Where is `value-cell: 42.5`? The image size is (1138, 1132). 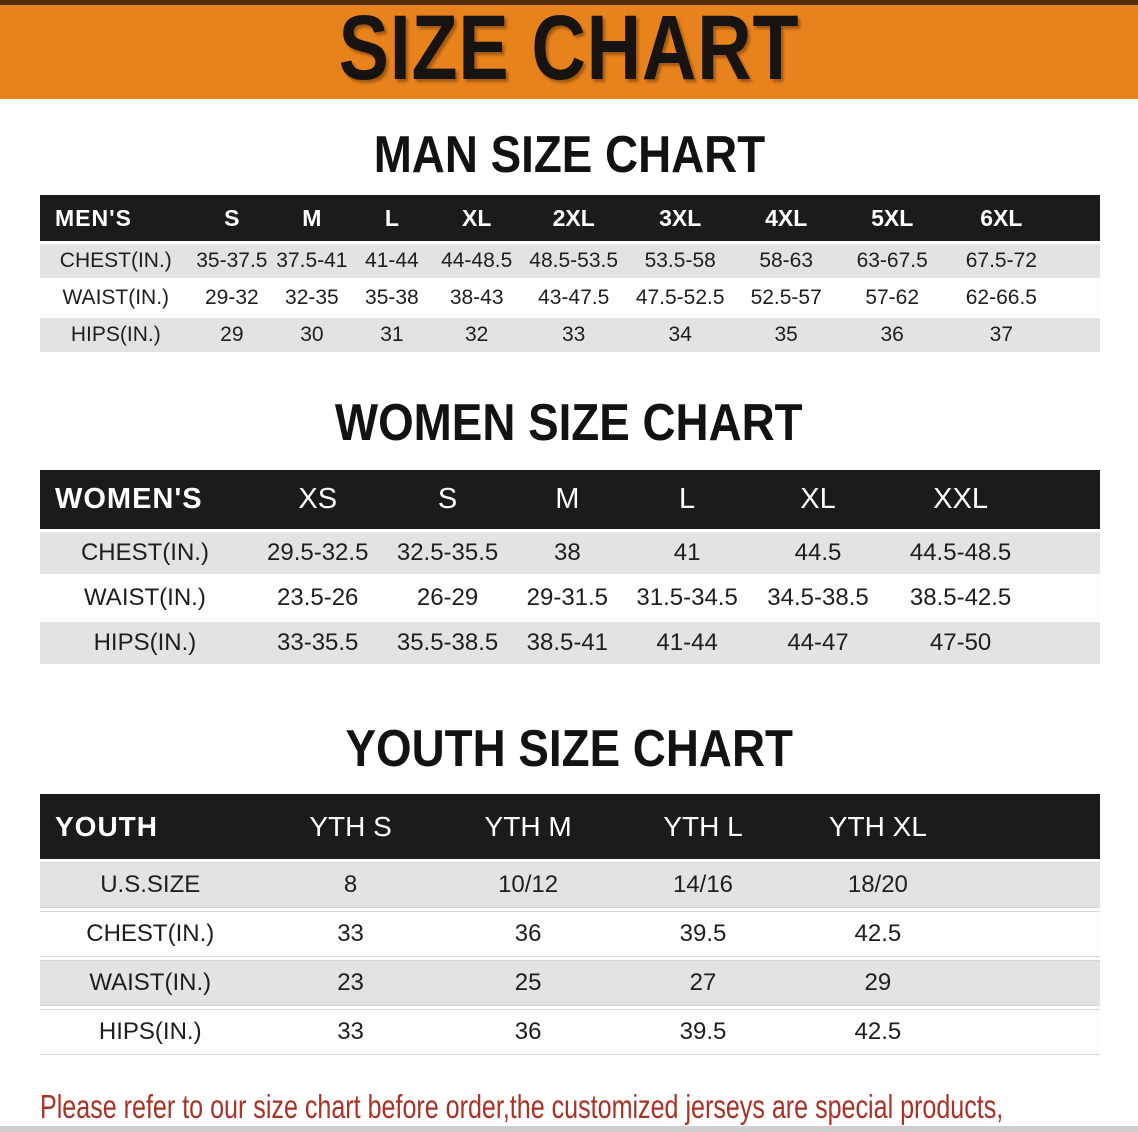 value-cell: 42.5 is located at coordinates (878, 934).